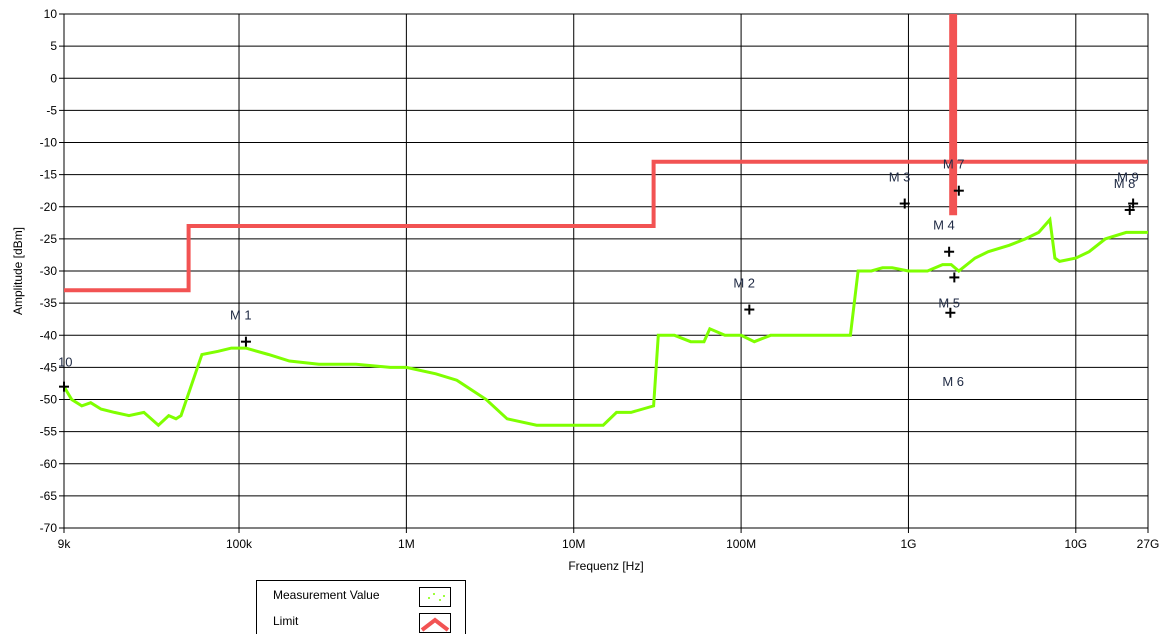 The image size is (1160, 635). Describe the element at coordinates (406, 544) in the screenshot. I see `x-tick-label: 1M` at that location.